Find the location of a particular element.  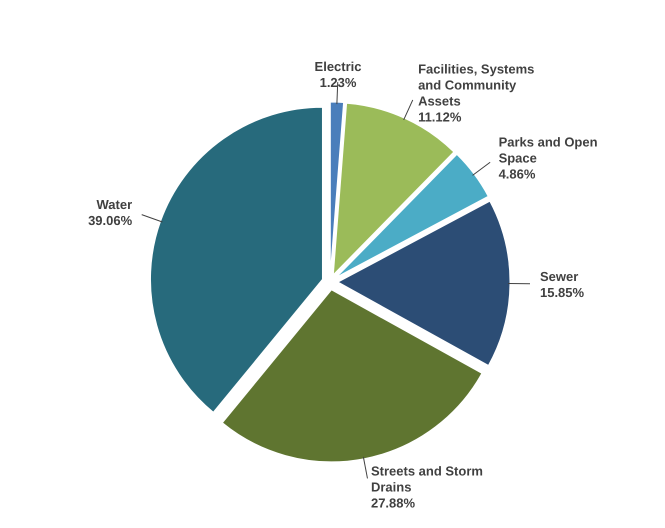

data-label: 11.12% is located at coordinates (440, 117).